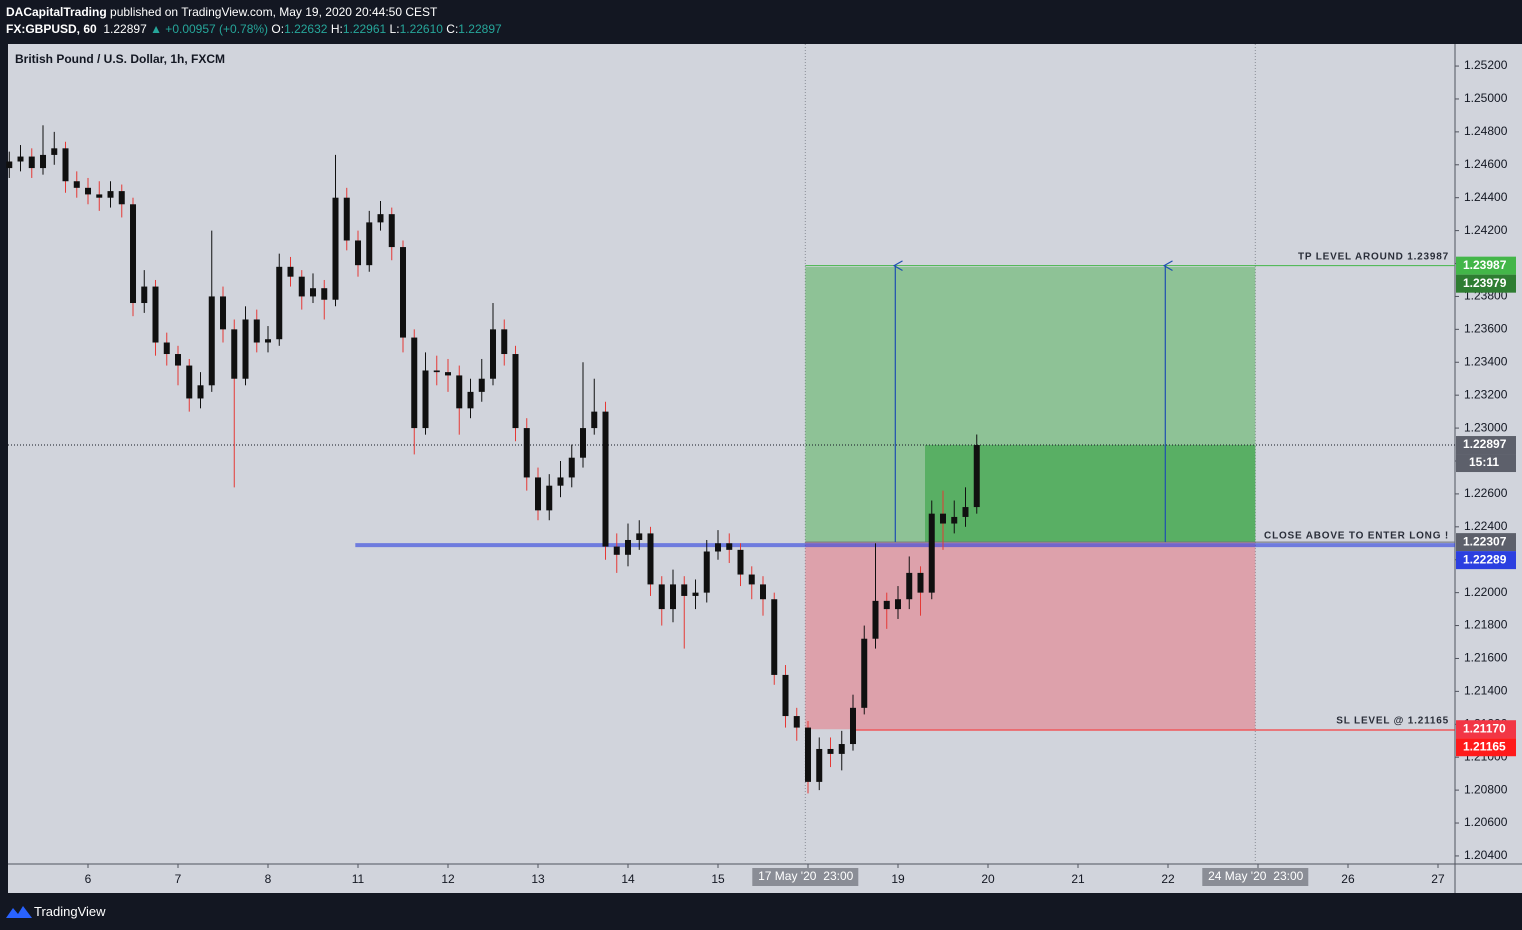 The height and width of the screenshot is (930, 1522). What do you see at coordinates (1486, 822) in the screenshot?
I see `y-tick-label: 1.20600` at bounding box center [1486, 822].